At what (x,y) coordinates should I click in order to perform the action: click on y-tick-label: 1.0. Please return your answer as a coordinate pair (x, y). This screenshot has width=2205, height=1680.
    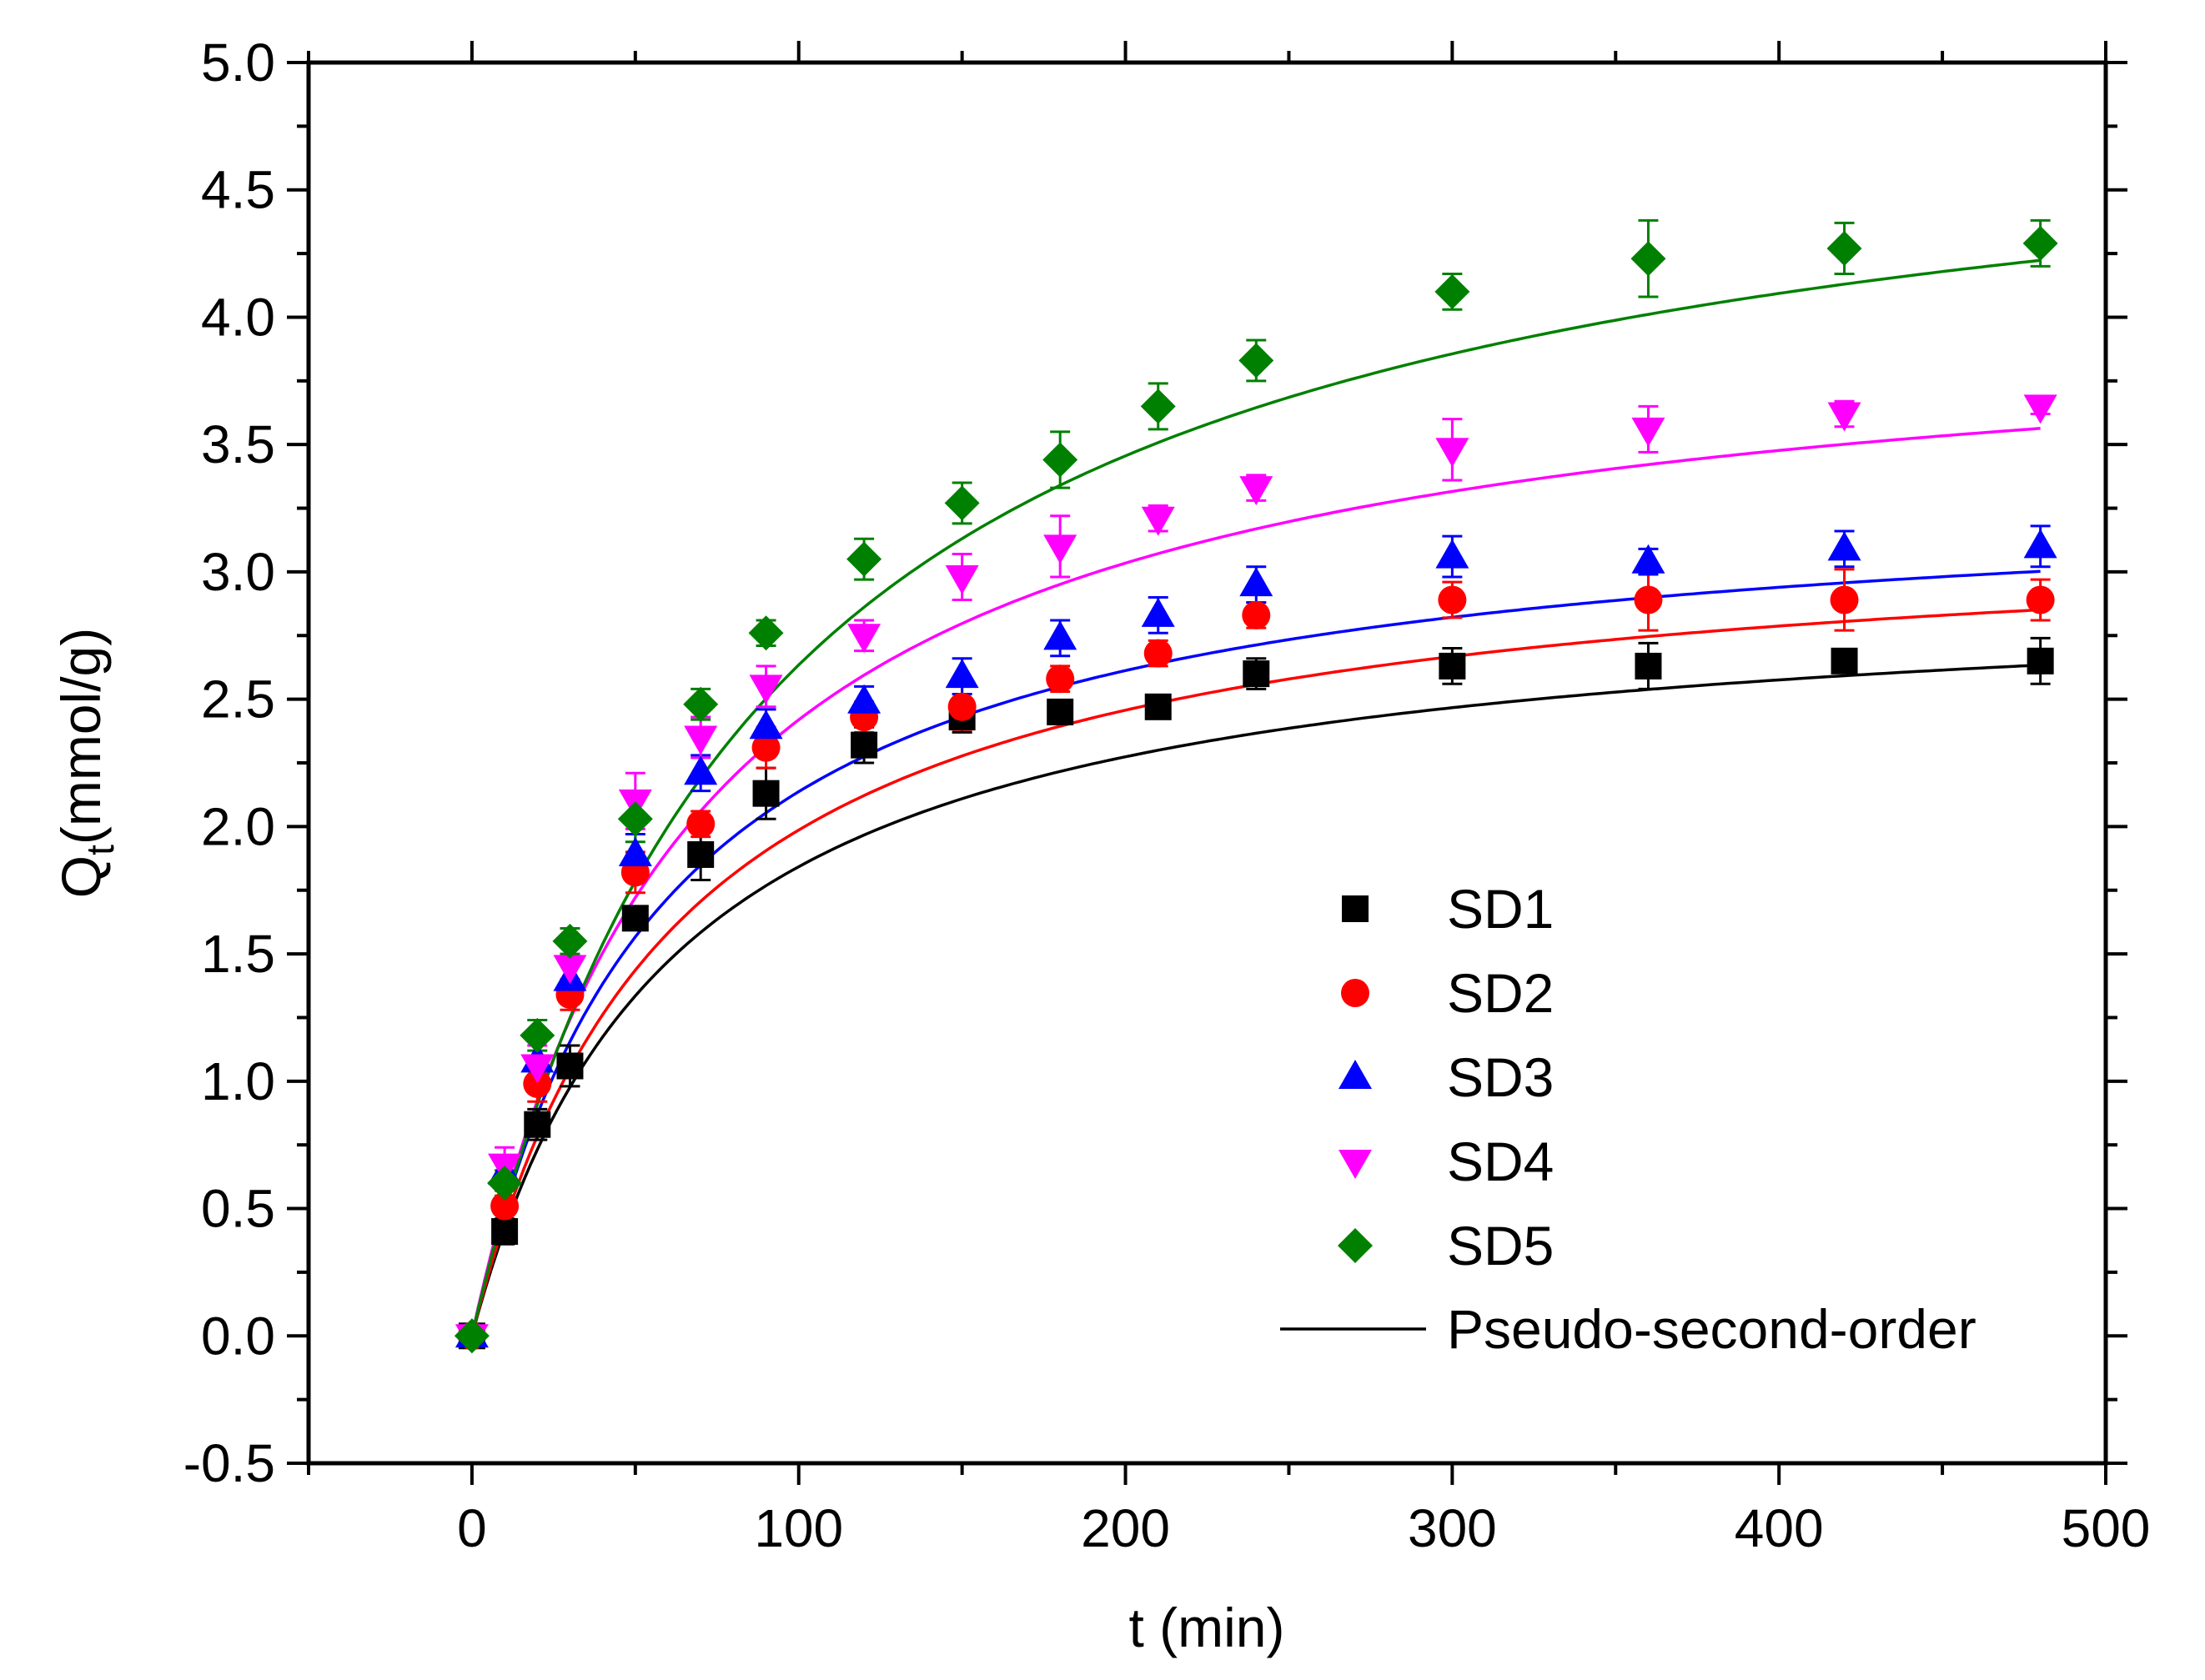
    Looking at the image, I should click on (238, 1081).